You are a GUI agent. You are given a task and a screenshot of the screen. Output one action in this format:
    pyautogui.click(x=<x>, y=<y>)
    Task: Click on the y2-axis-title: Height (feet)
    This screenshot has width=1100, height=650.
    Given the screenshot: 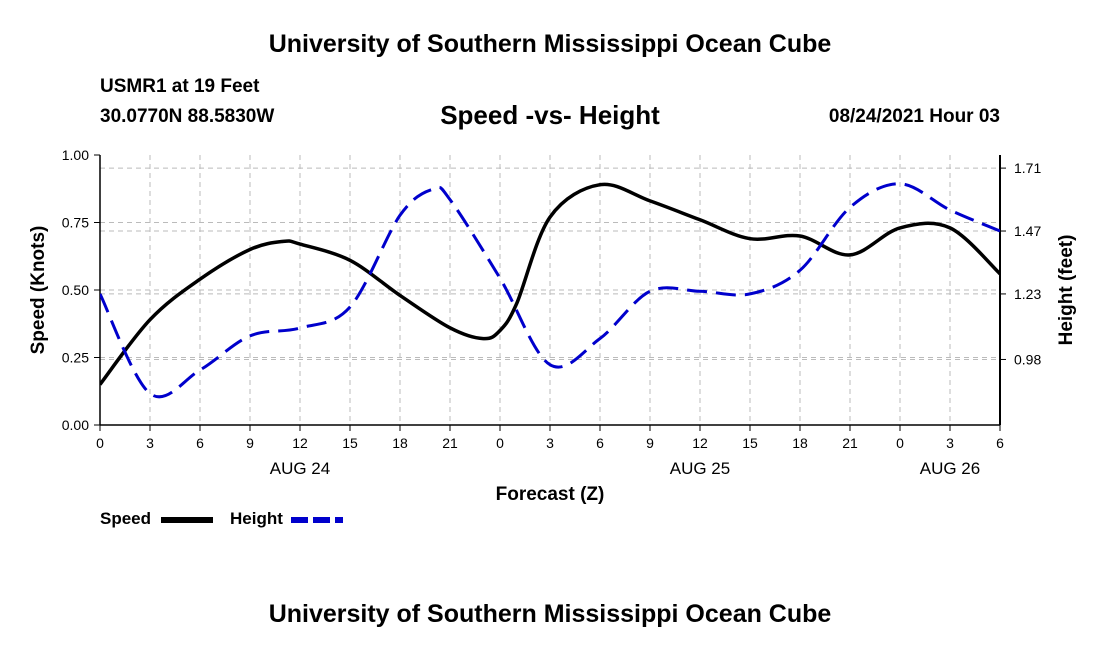 What is the action you would take?
    pyautogui.click(x=1066, y=290)
    